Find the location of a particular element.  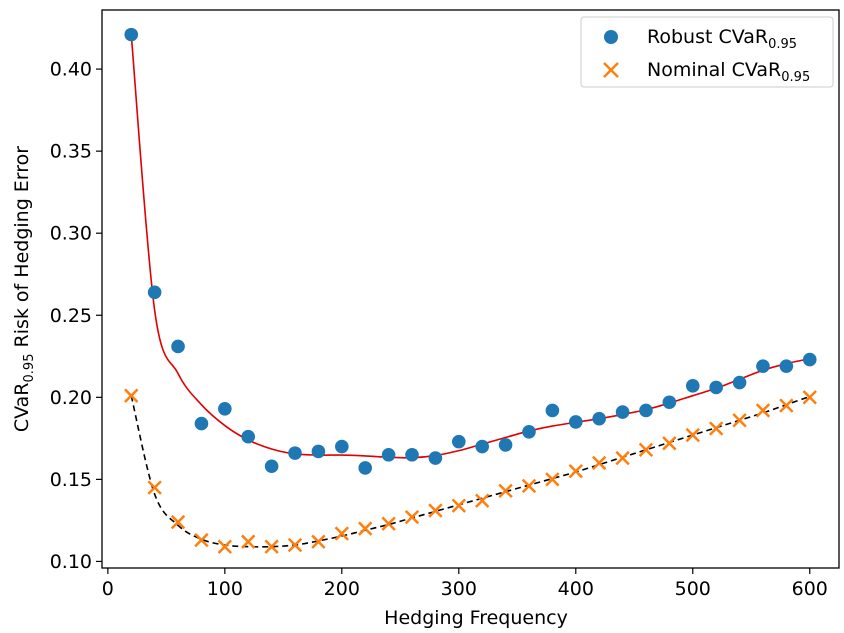

x-tick-label: 100 is located at coordinates (225, 589).